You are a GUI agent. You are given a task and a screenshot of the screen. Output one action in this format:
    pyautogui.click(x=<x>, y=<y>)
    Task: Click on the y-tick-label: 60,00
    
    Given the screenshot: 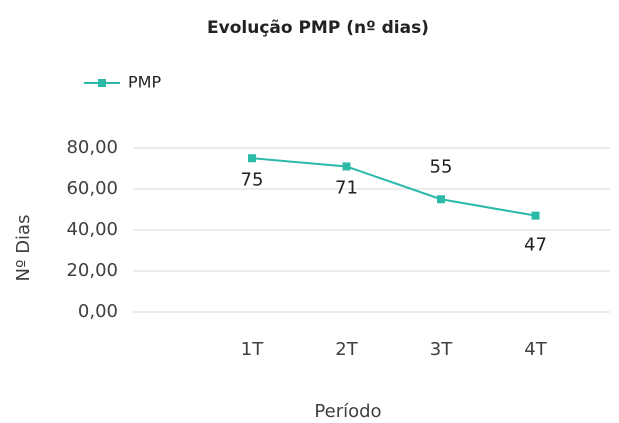 What is the action you would take?
    pyautogui.click(x=92, y=188)
    